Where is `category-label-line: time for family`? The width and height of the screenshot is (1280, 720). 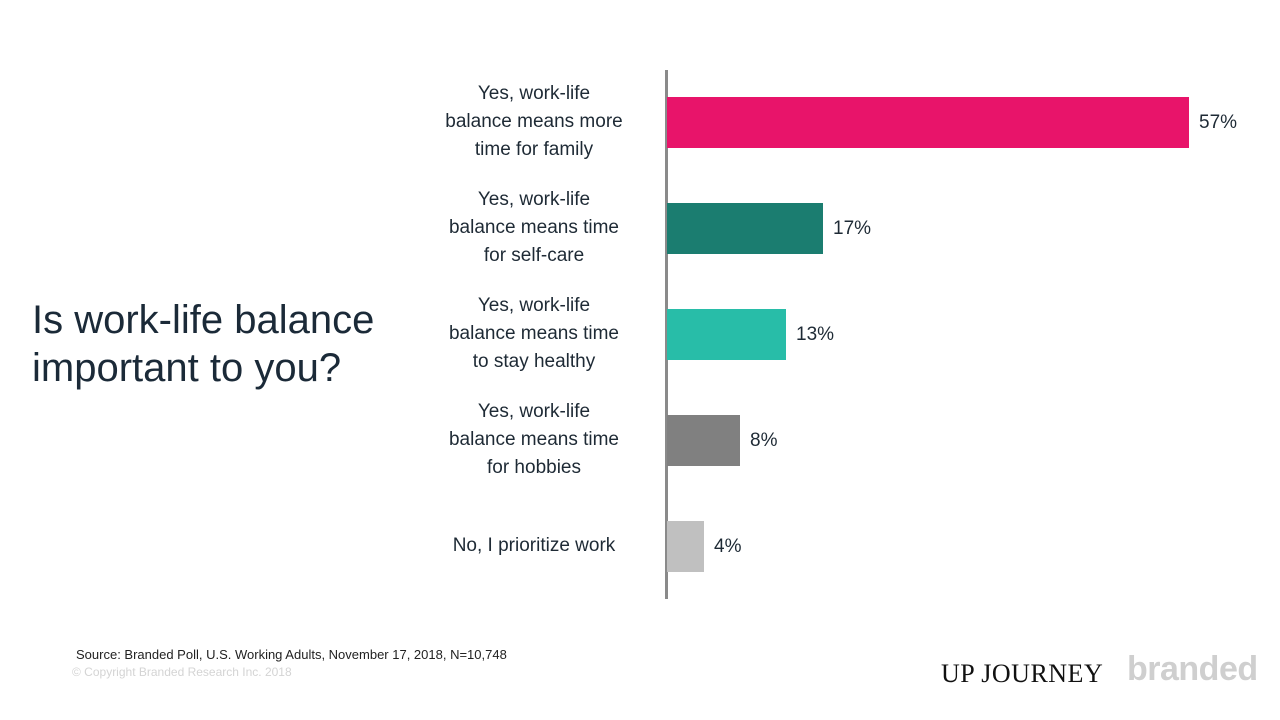 category-label-line: time for family is located at coordinates (534, 149).